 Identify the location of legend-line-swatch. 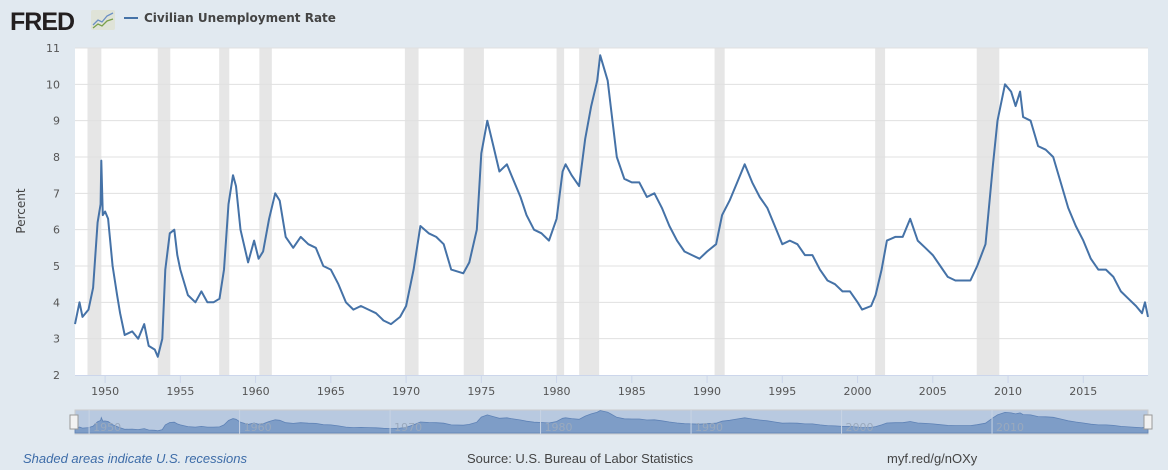
(131, 18).